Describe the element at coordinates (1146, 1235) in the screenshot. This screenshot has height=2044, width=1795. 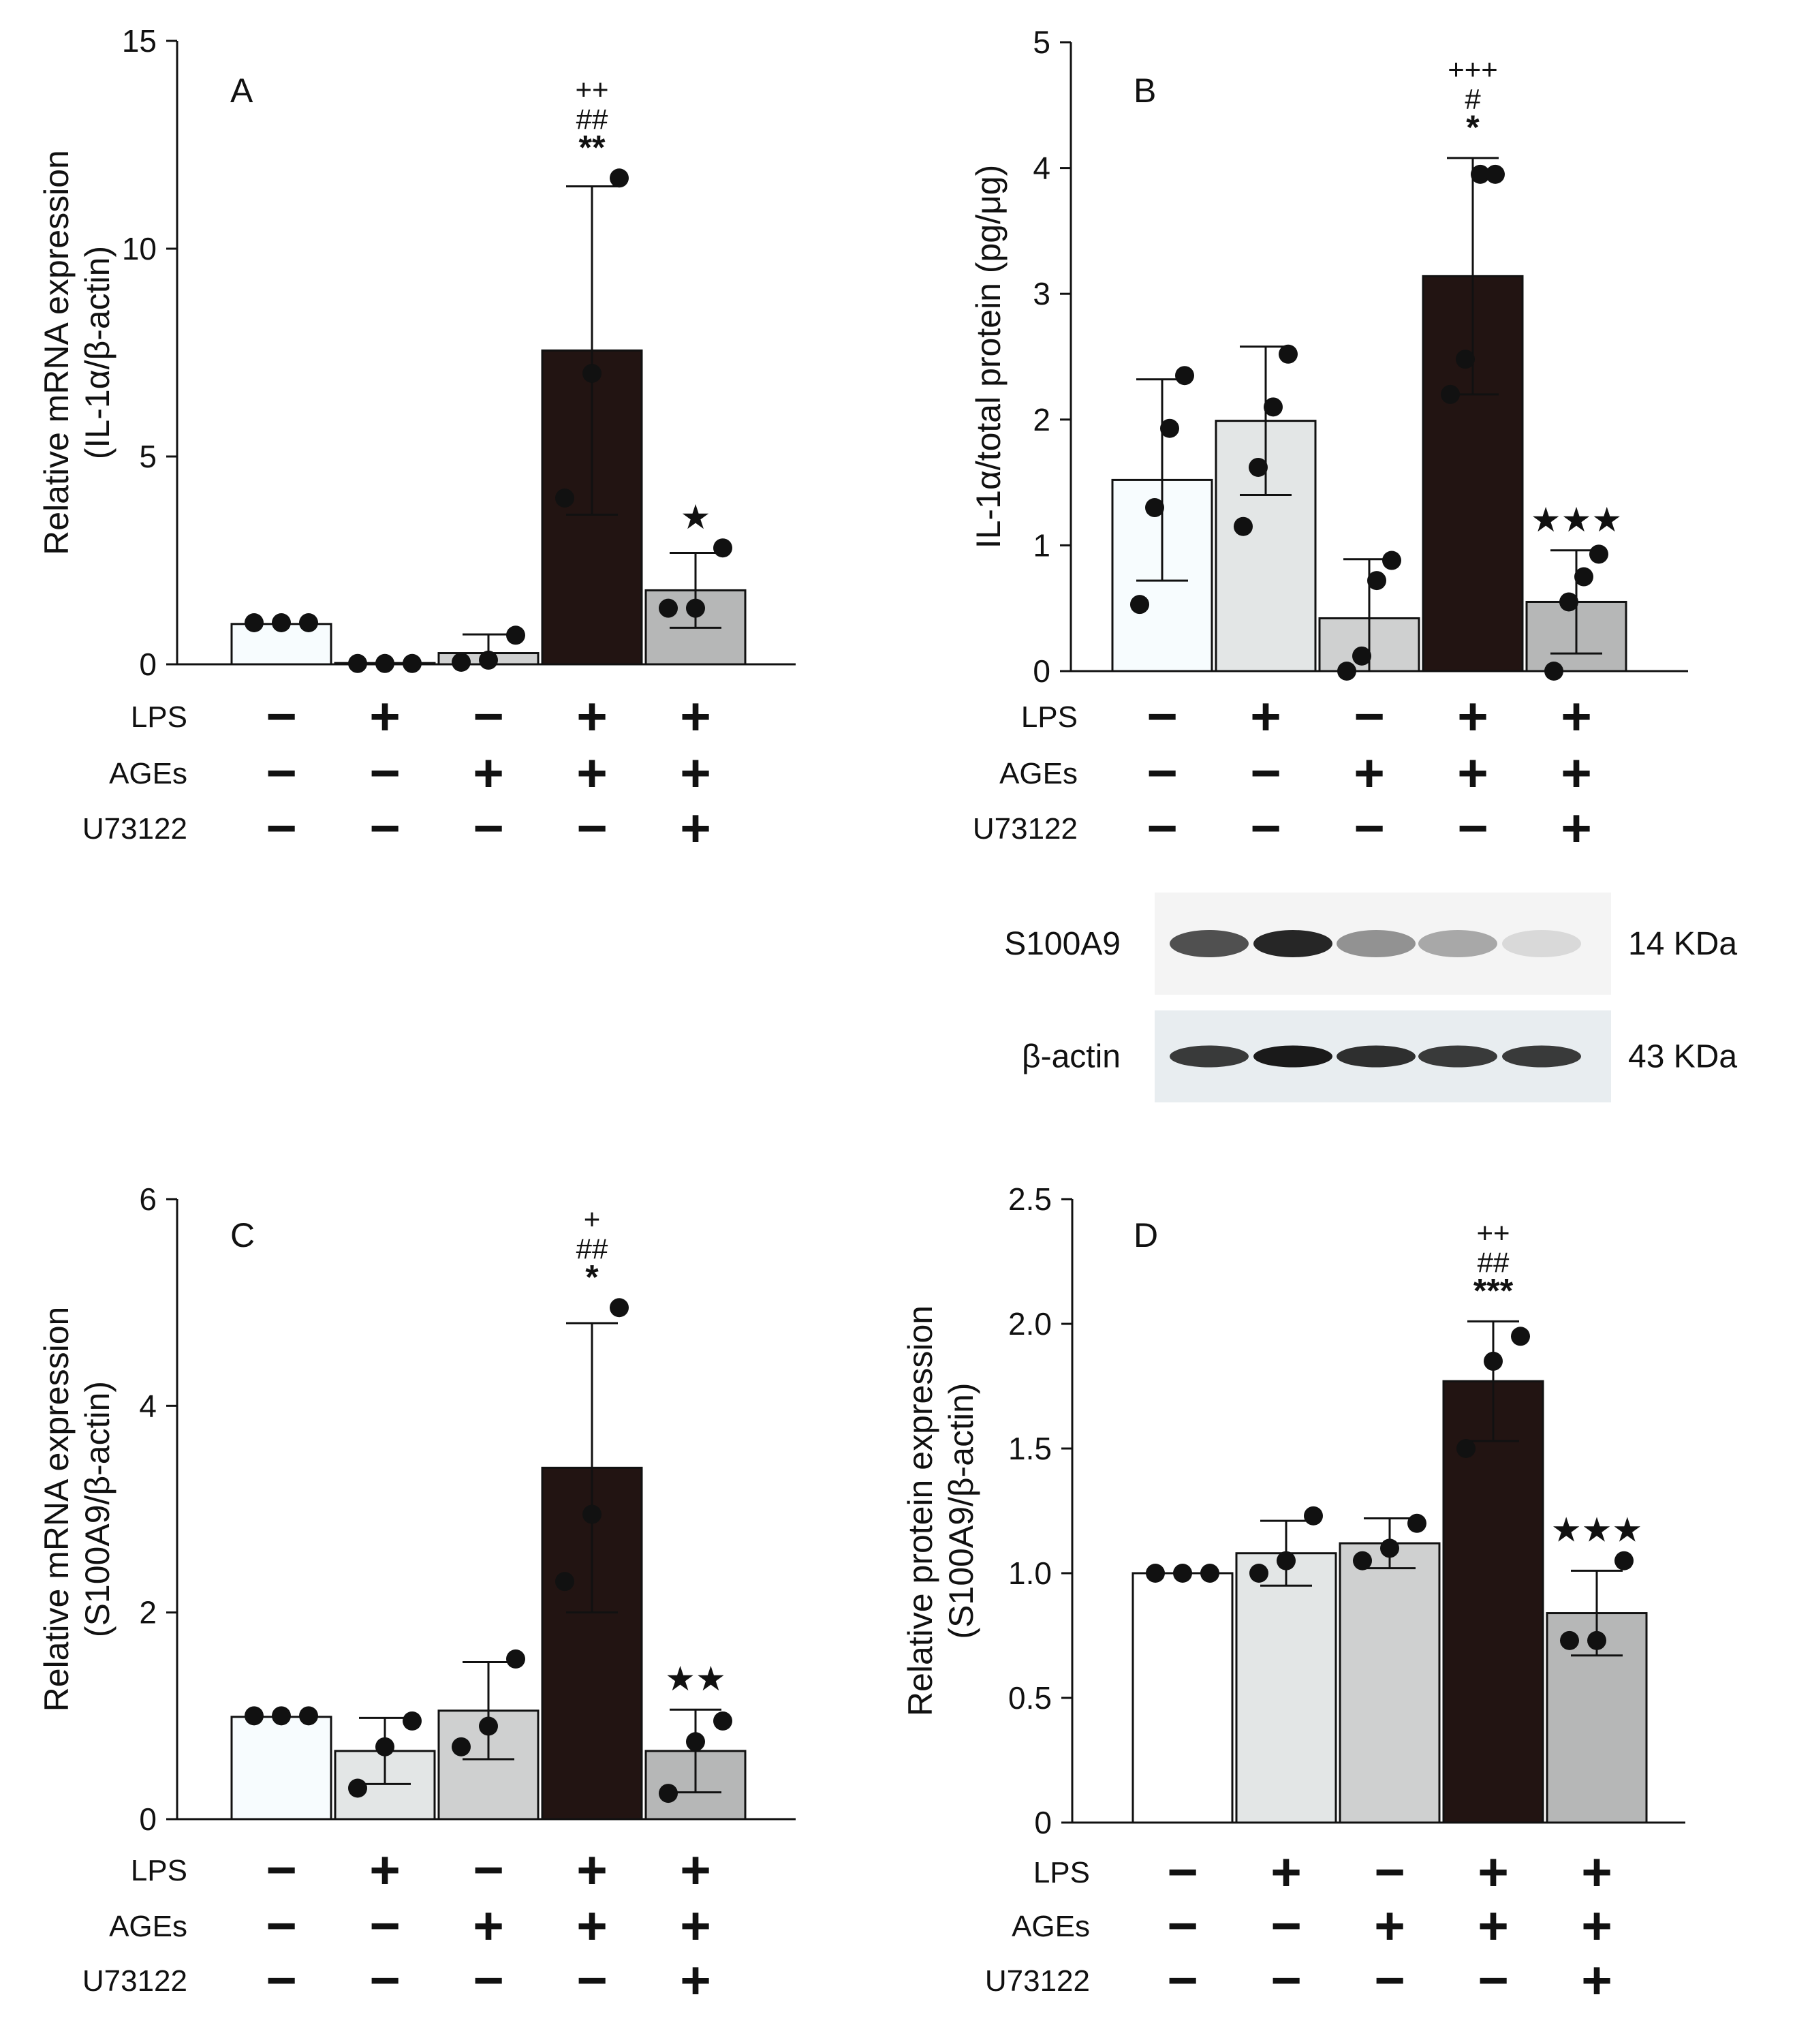
I see `panel-letter: D` at that location.